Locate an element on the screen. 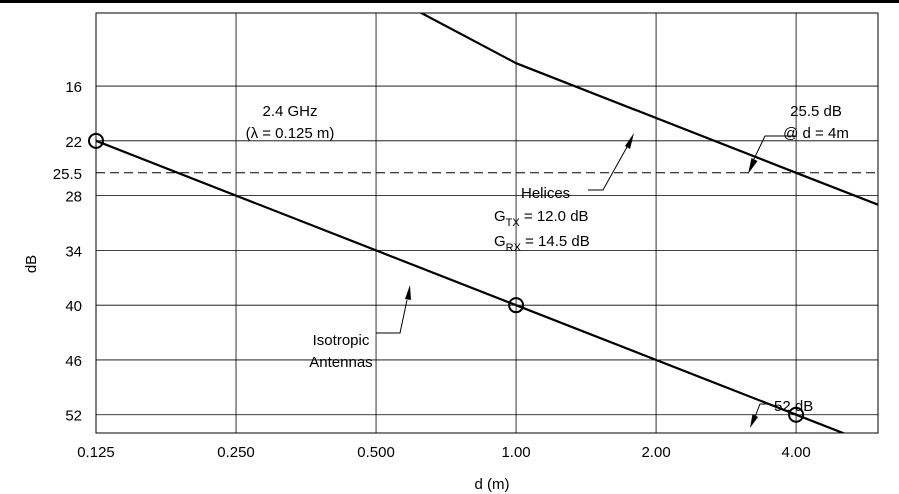  y-tick-label: 40 is located at coordinates (73, 306).